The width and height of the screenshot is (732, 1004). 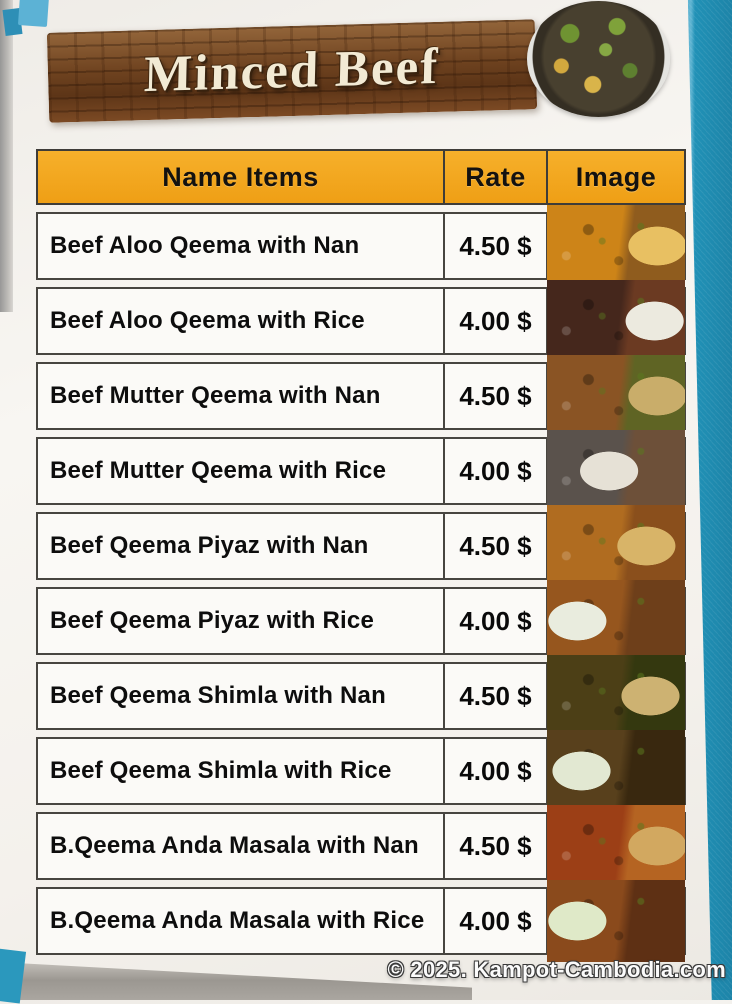 What do you see at coordinates (234, 845) in the screenshot?
I see `dish-name: B.Qeema Anda Masala with Nan` at bounding box center [234, 845].